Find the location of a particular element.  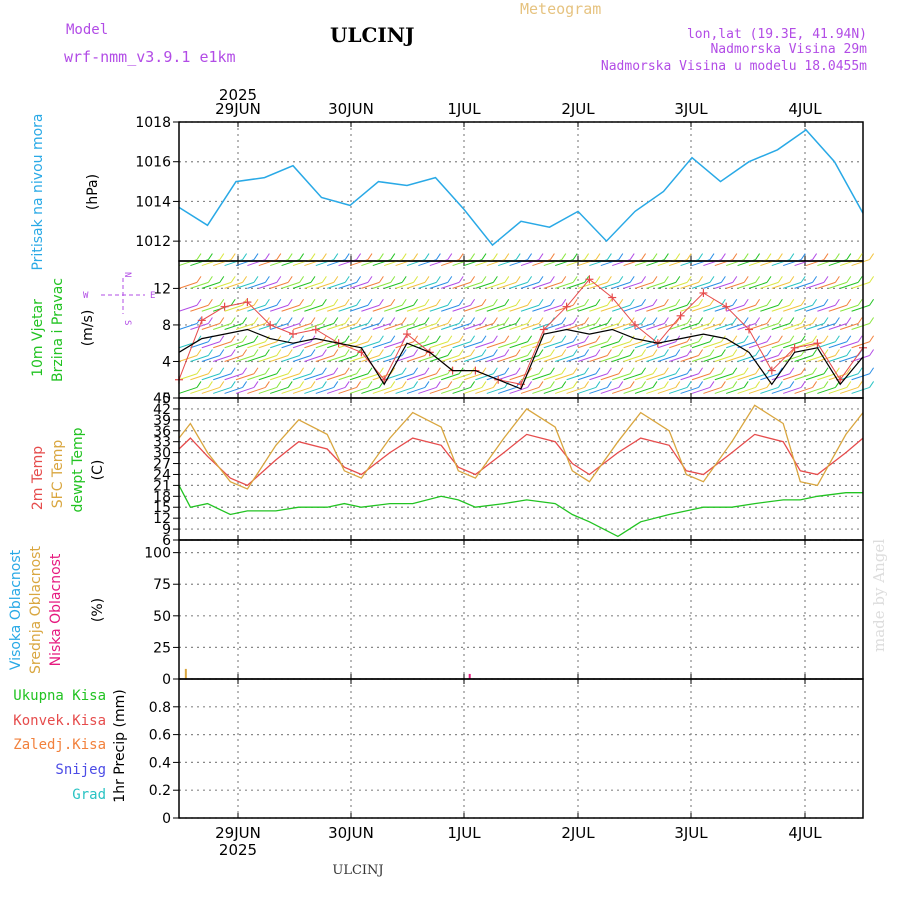

y-tick-label: 0.8 is located at coordinates (160, 708).